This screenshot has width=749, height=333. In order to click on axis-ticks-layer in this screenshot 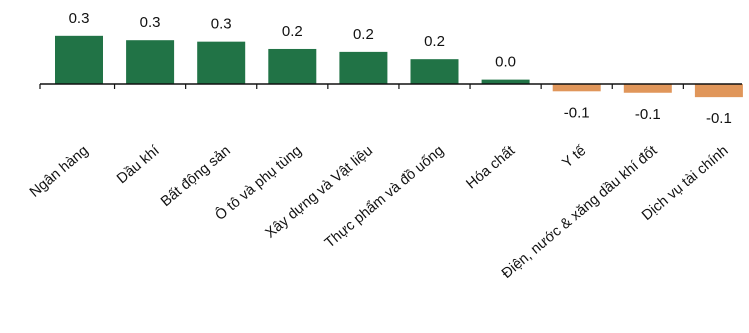, I will do `click(361, 86)`.